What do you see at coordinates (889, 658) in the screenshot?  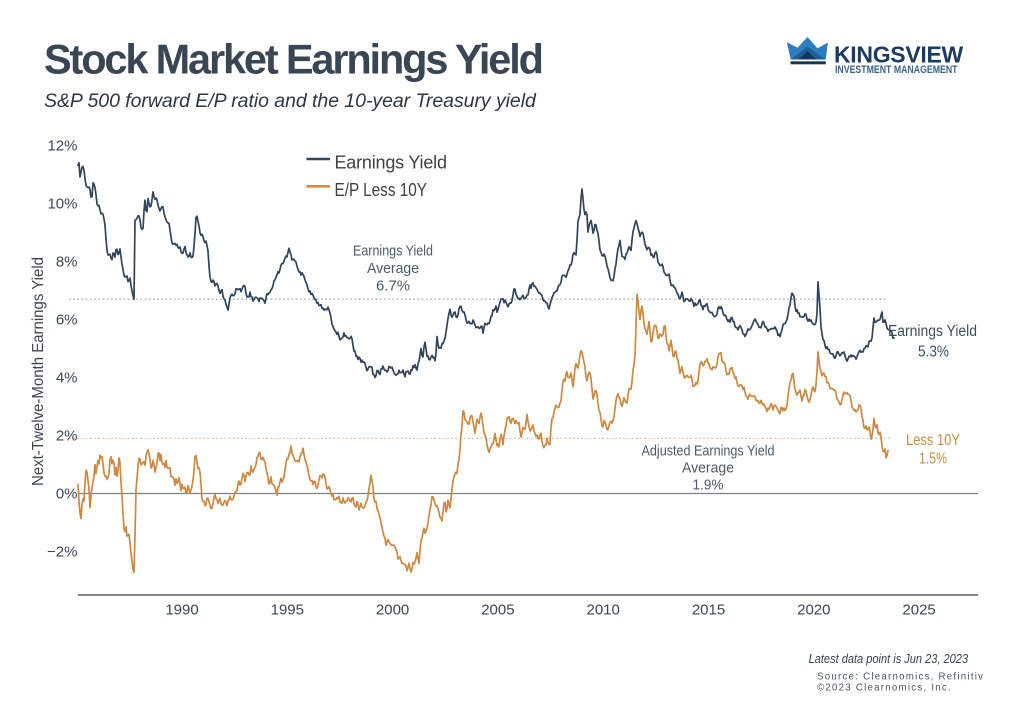 I see `svg-text:Latest data point is Jun 23, 2: Latest data point is Jun 23, 2023` at bounding box center [889, 658].